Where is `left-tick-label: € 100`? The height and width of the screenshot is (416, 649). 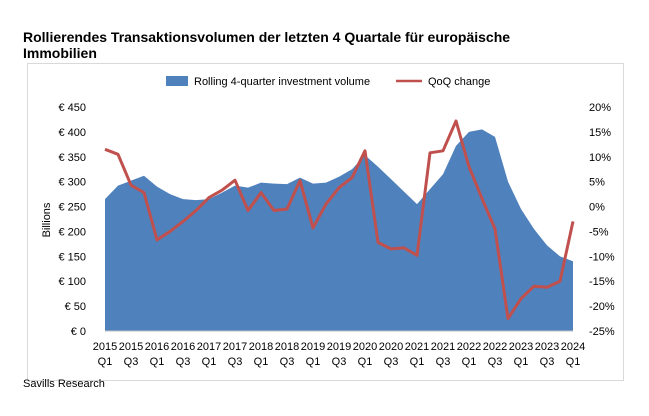 left-tick-label: € 100 is located at coordinates (72, 282).